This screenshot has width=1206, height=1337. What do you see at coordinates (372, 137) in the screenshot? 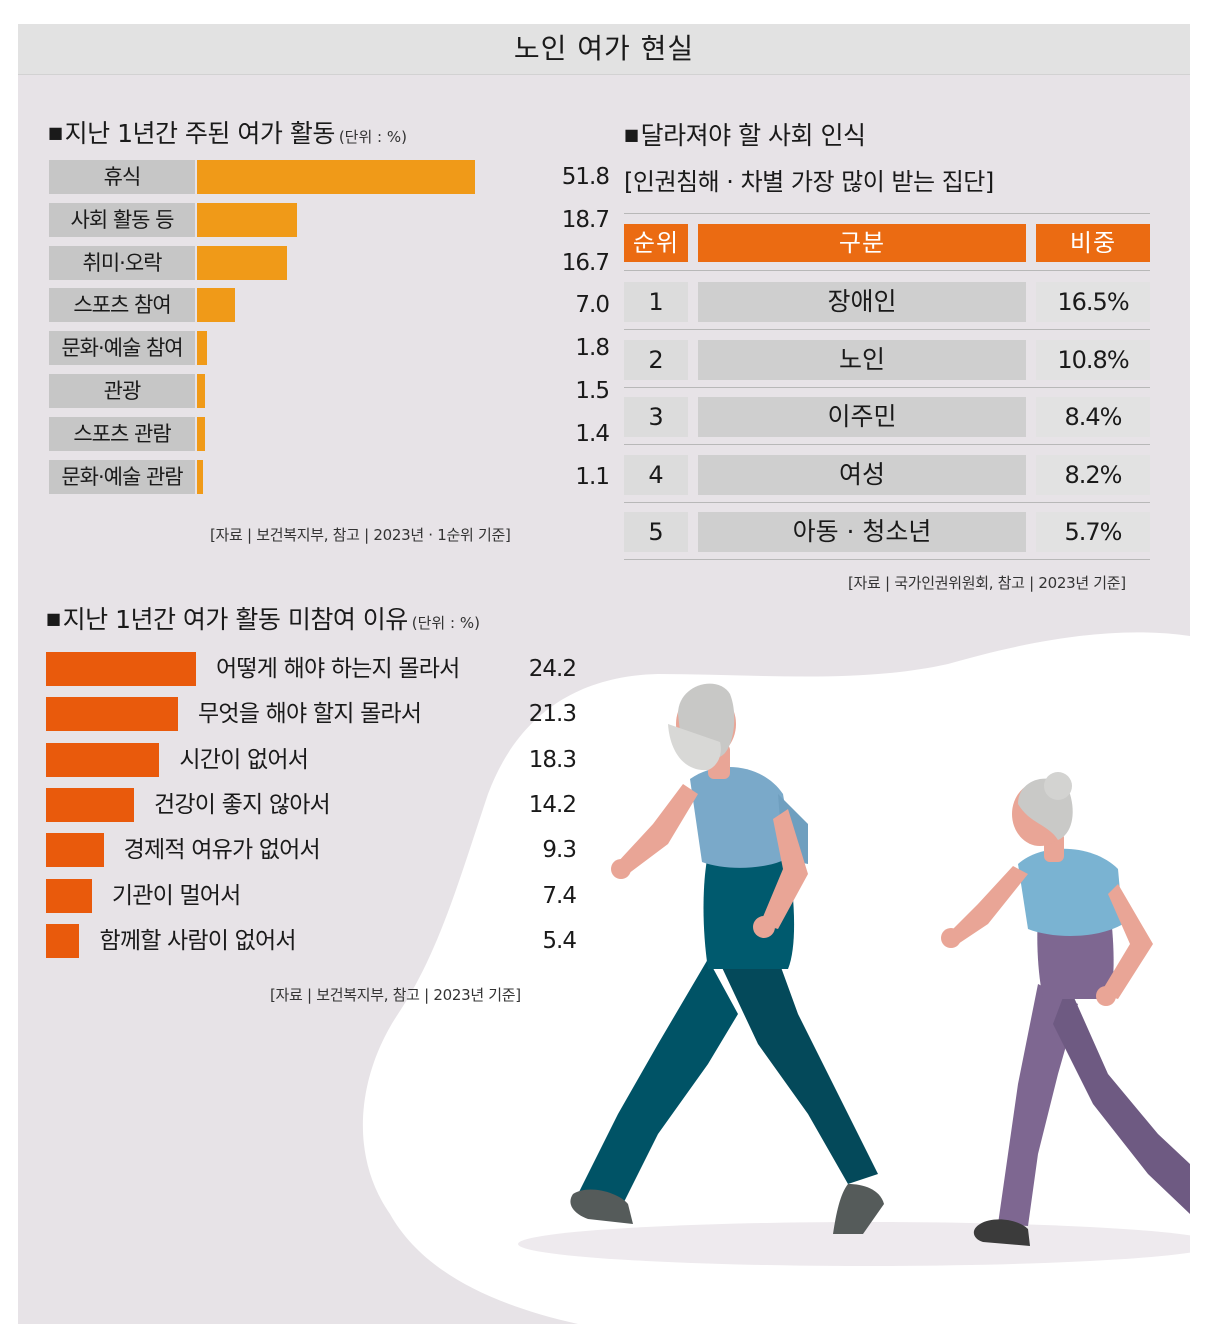
I see `chart1-unit: (단위 : %)` at bounding box center [372, 137].